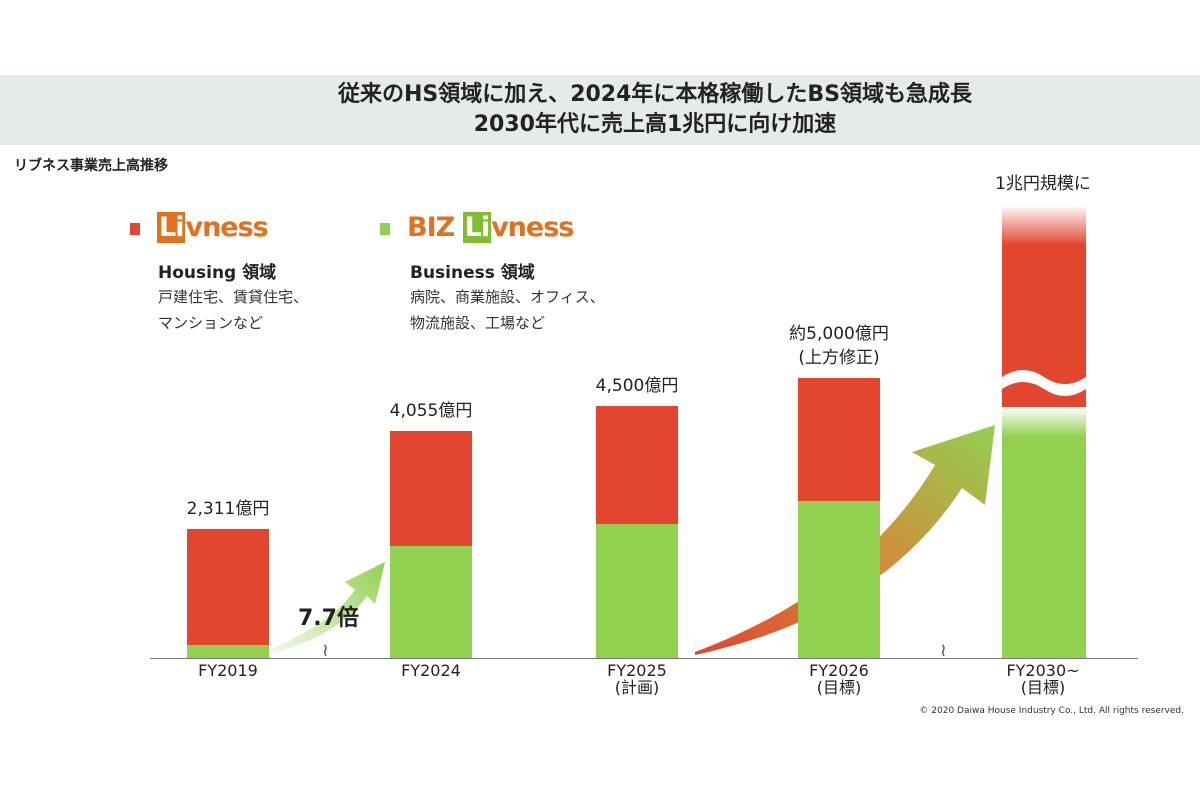 The width and height of the screenshot is (1200, 798). What do you see at coordinates (839, 679) in the screenshot?
I see `x-tick-label: FY2026 (目標)` at bounding box center [839, 679].